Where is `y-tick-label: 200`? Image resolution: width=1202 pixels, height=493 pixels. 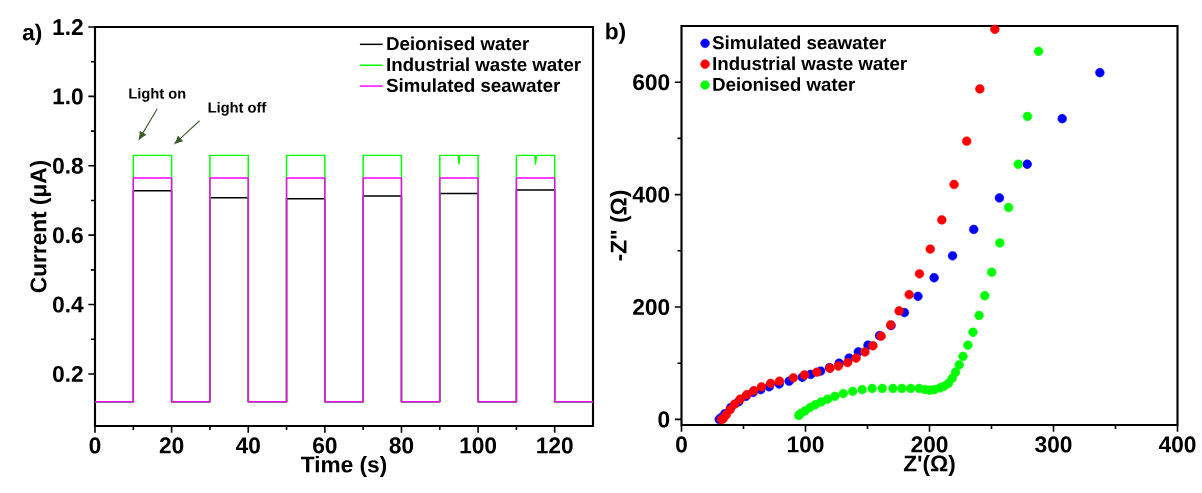
y-tick-label: 200 is located at coordinates (651, 307).